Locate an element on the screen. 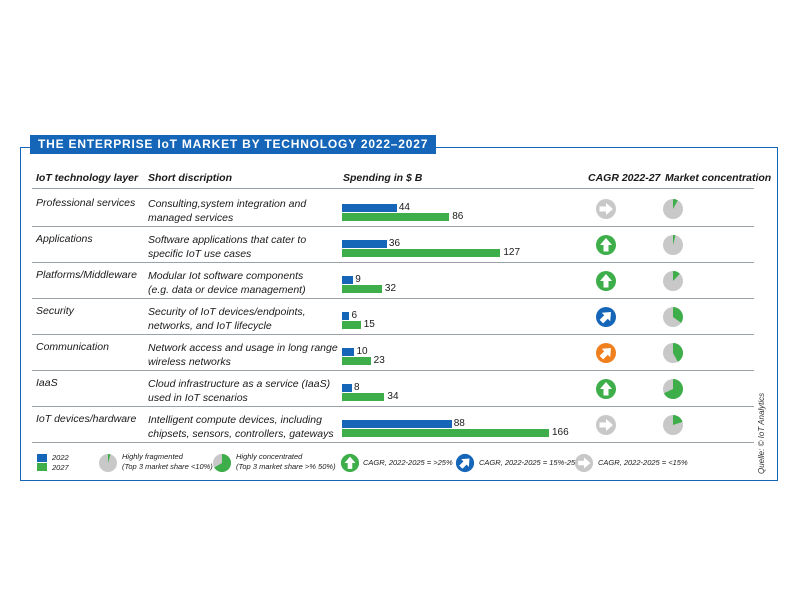 The height and width of the screenshot is (602, 800). source-note: Quelle: © IoT Analytics is located at coordinates (761, 433).